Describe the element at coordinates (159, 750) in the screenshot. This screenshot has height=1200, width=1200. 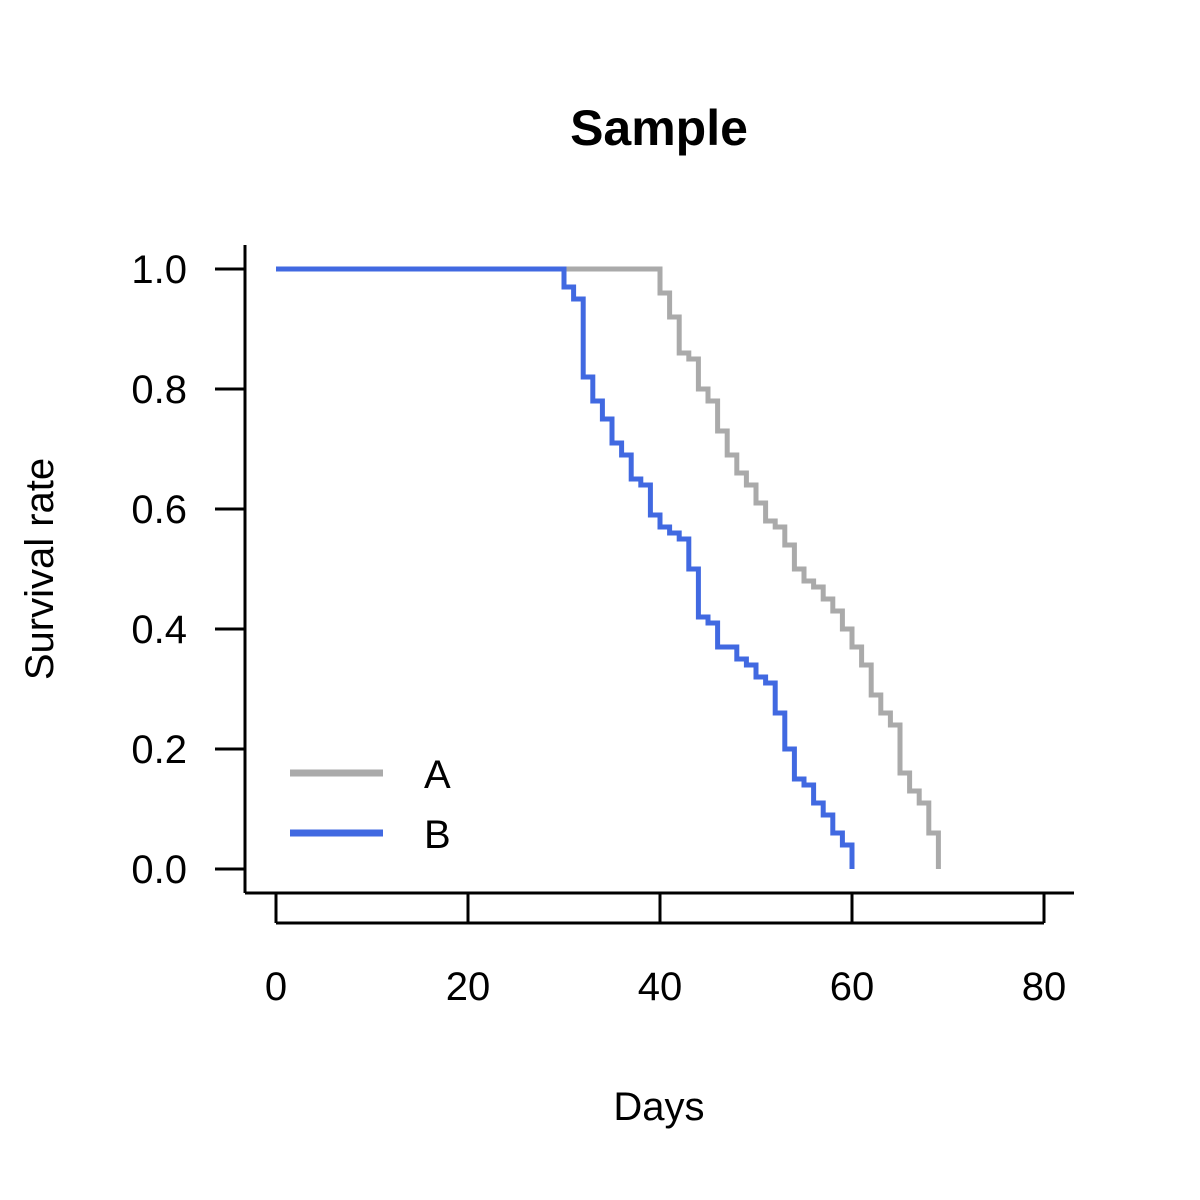
I see `y-tick-label: 0.2` at that location.